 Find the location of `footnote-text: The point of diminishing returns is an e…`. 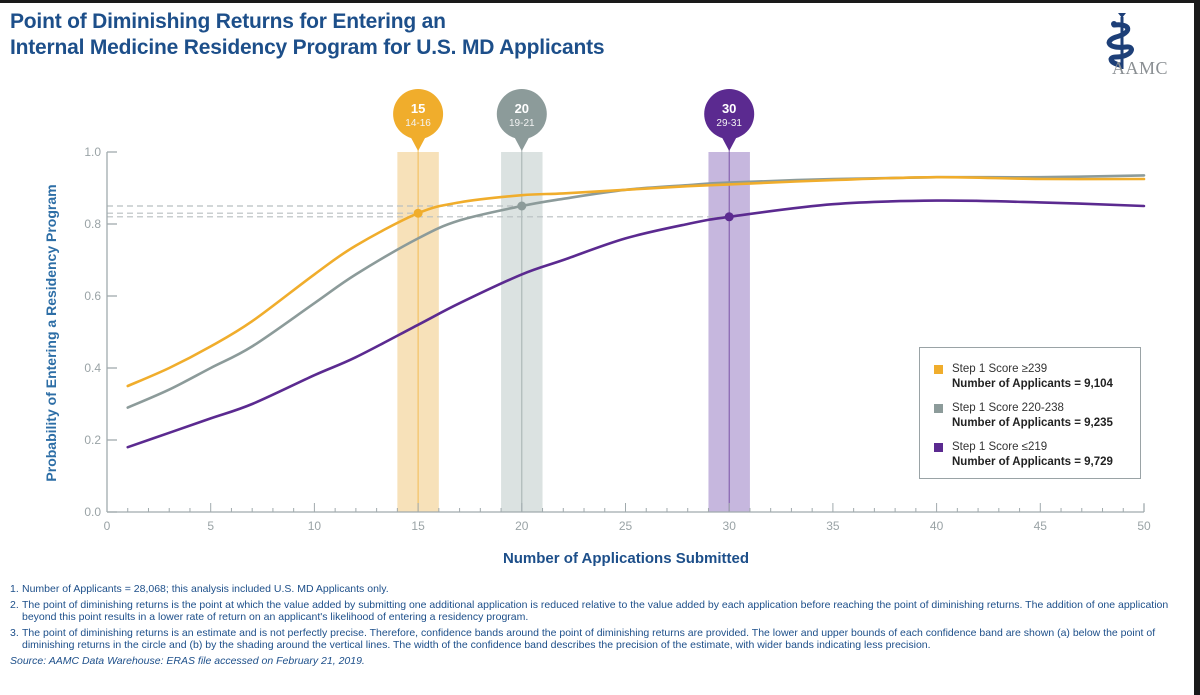

footnote-text: The point of diminishing returns is an e… is located at coordinates (589, 639).